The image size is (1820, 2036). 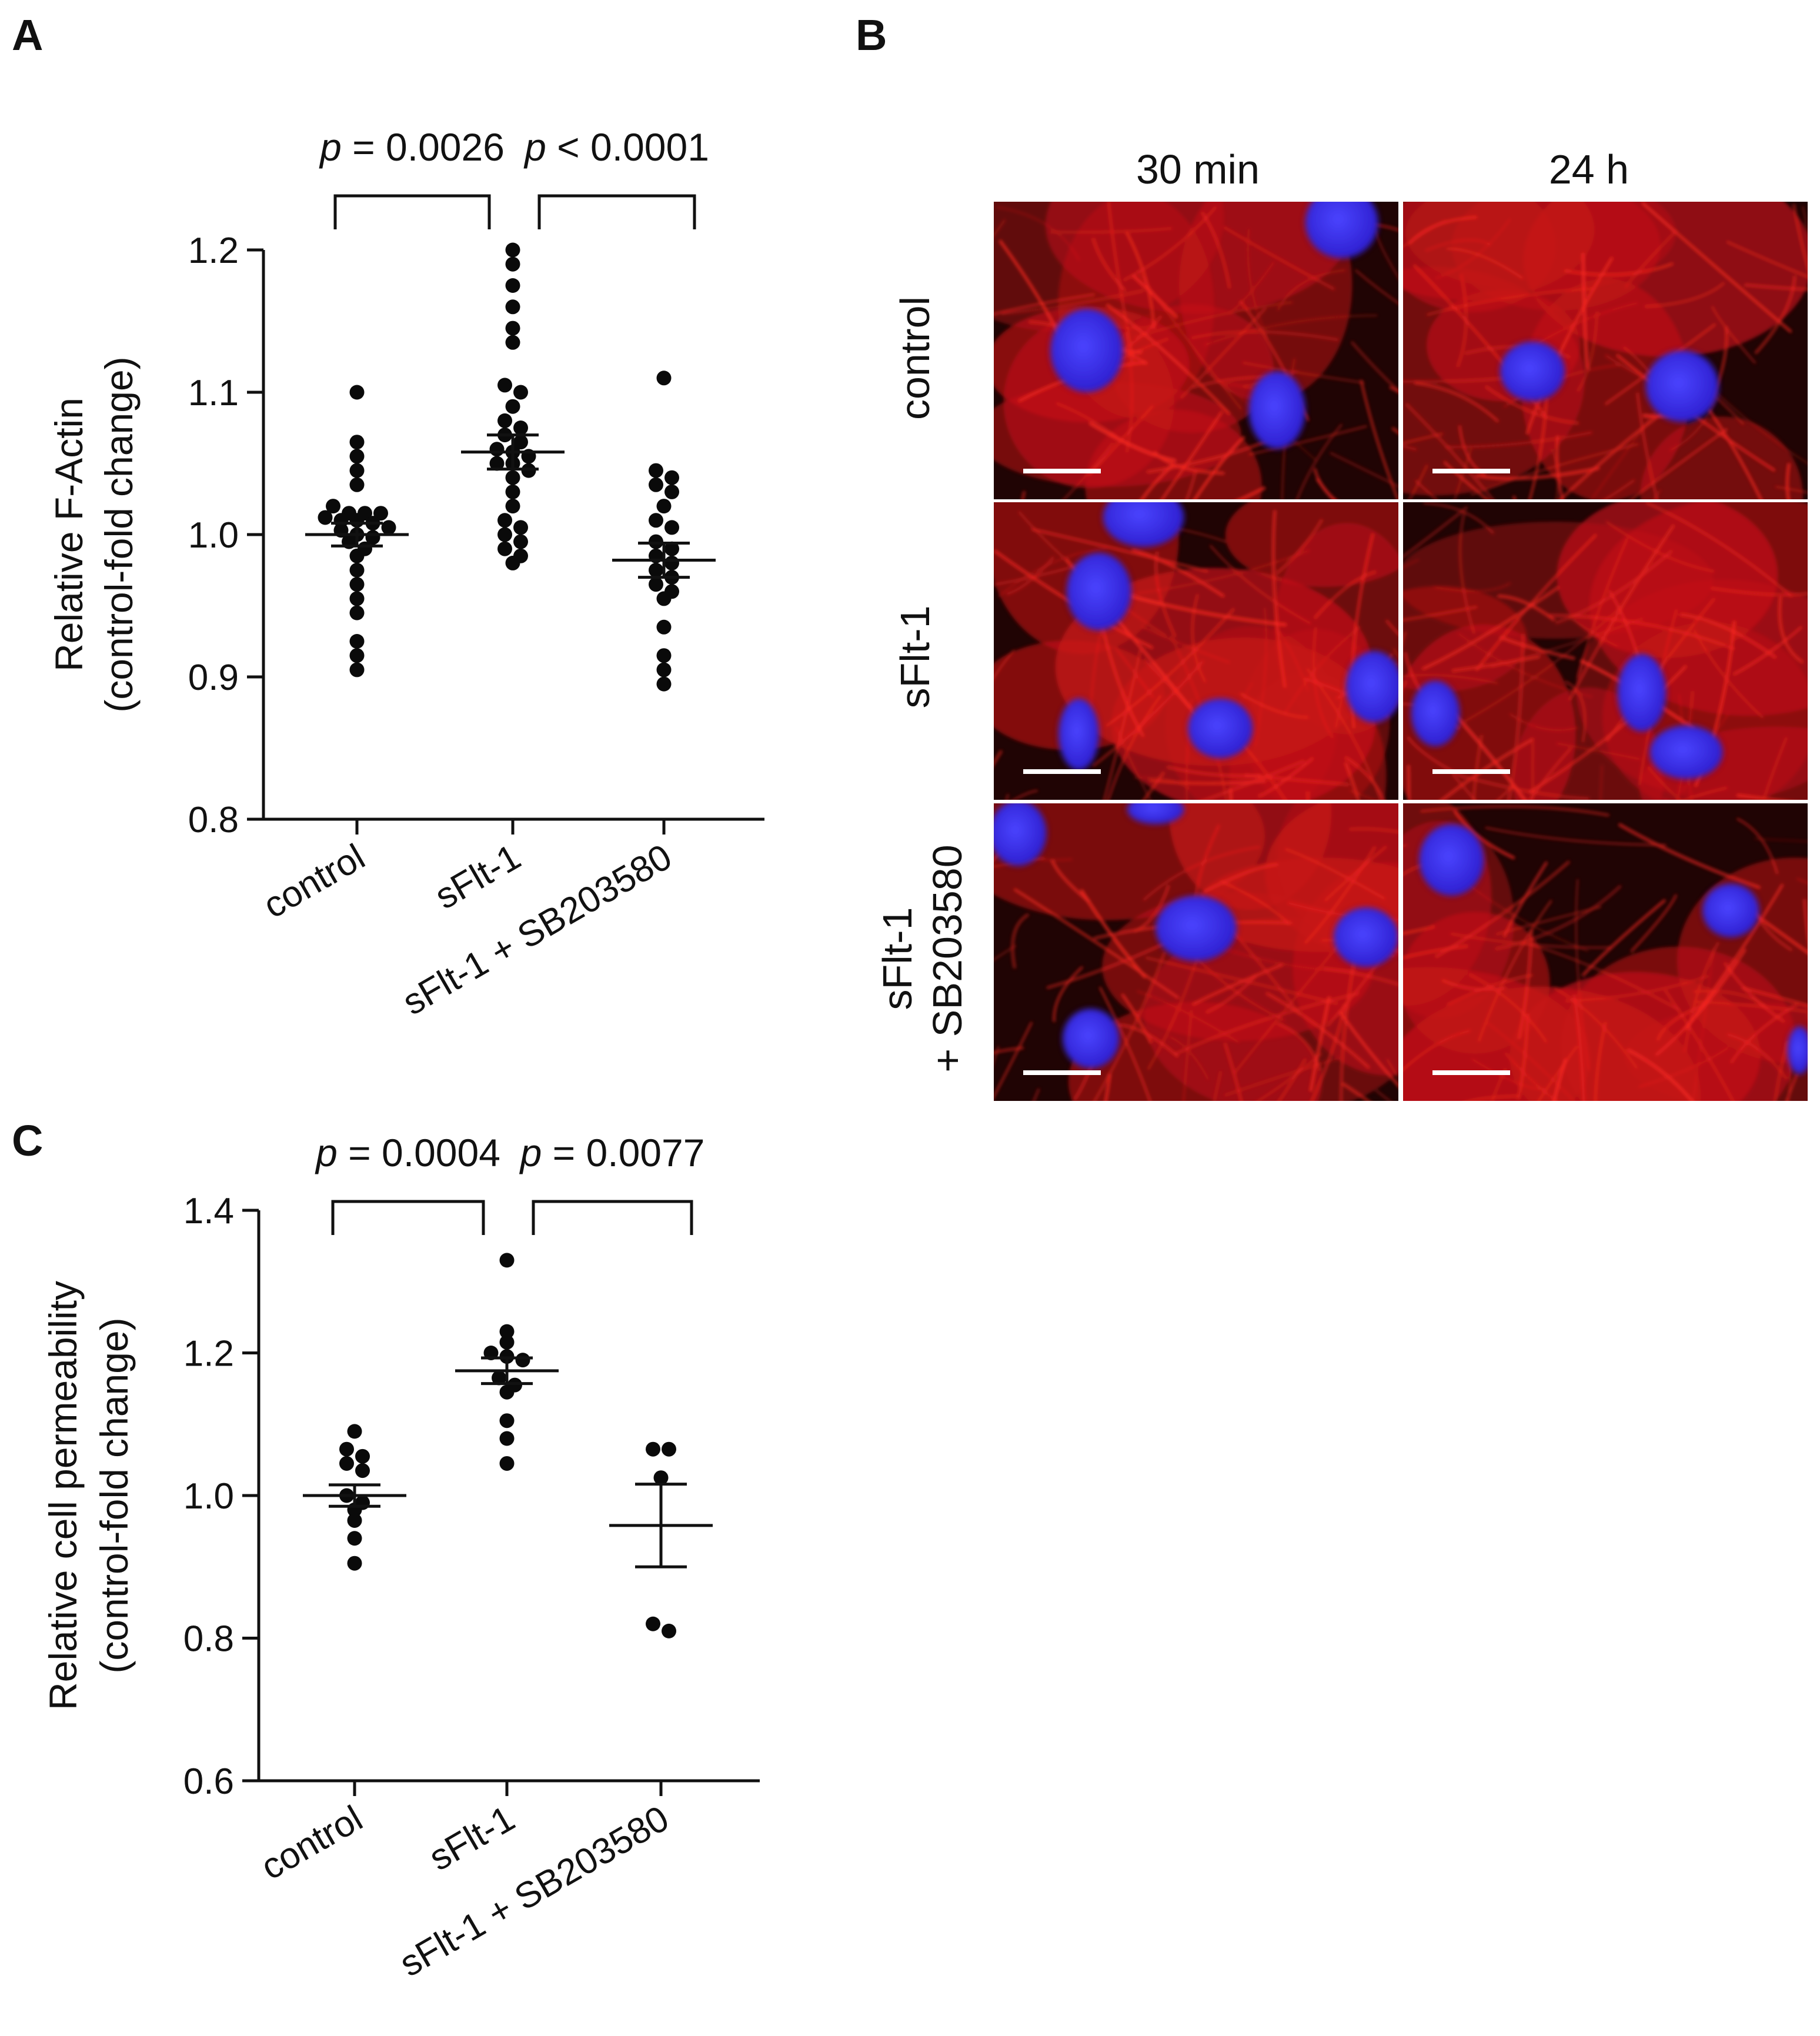 What do you see at coordinates (1589, 169) in the screenshot?
I see `column-label-24h: 24 h` at bounding box center [1589, 169].